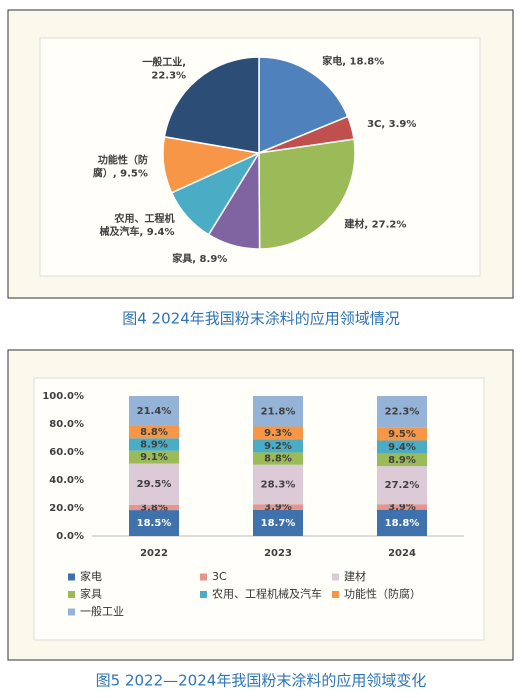  What do you see at coordinates (154, 553) in the screenshot?
I see `x-tick-label: 2022` at bounding box center [154, 553].